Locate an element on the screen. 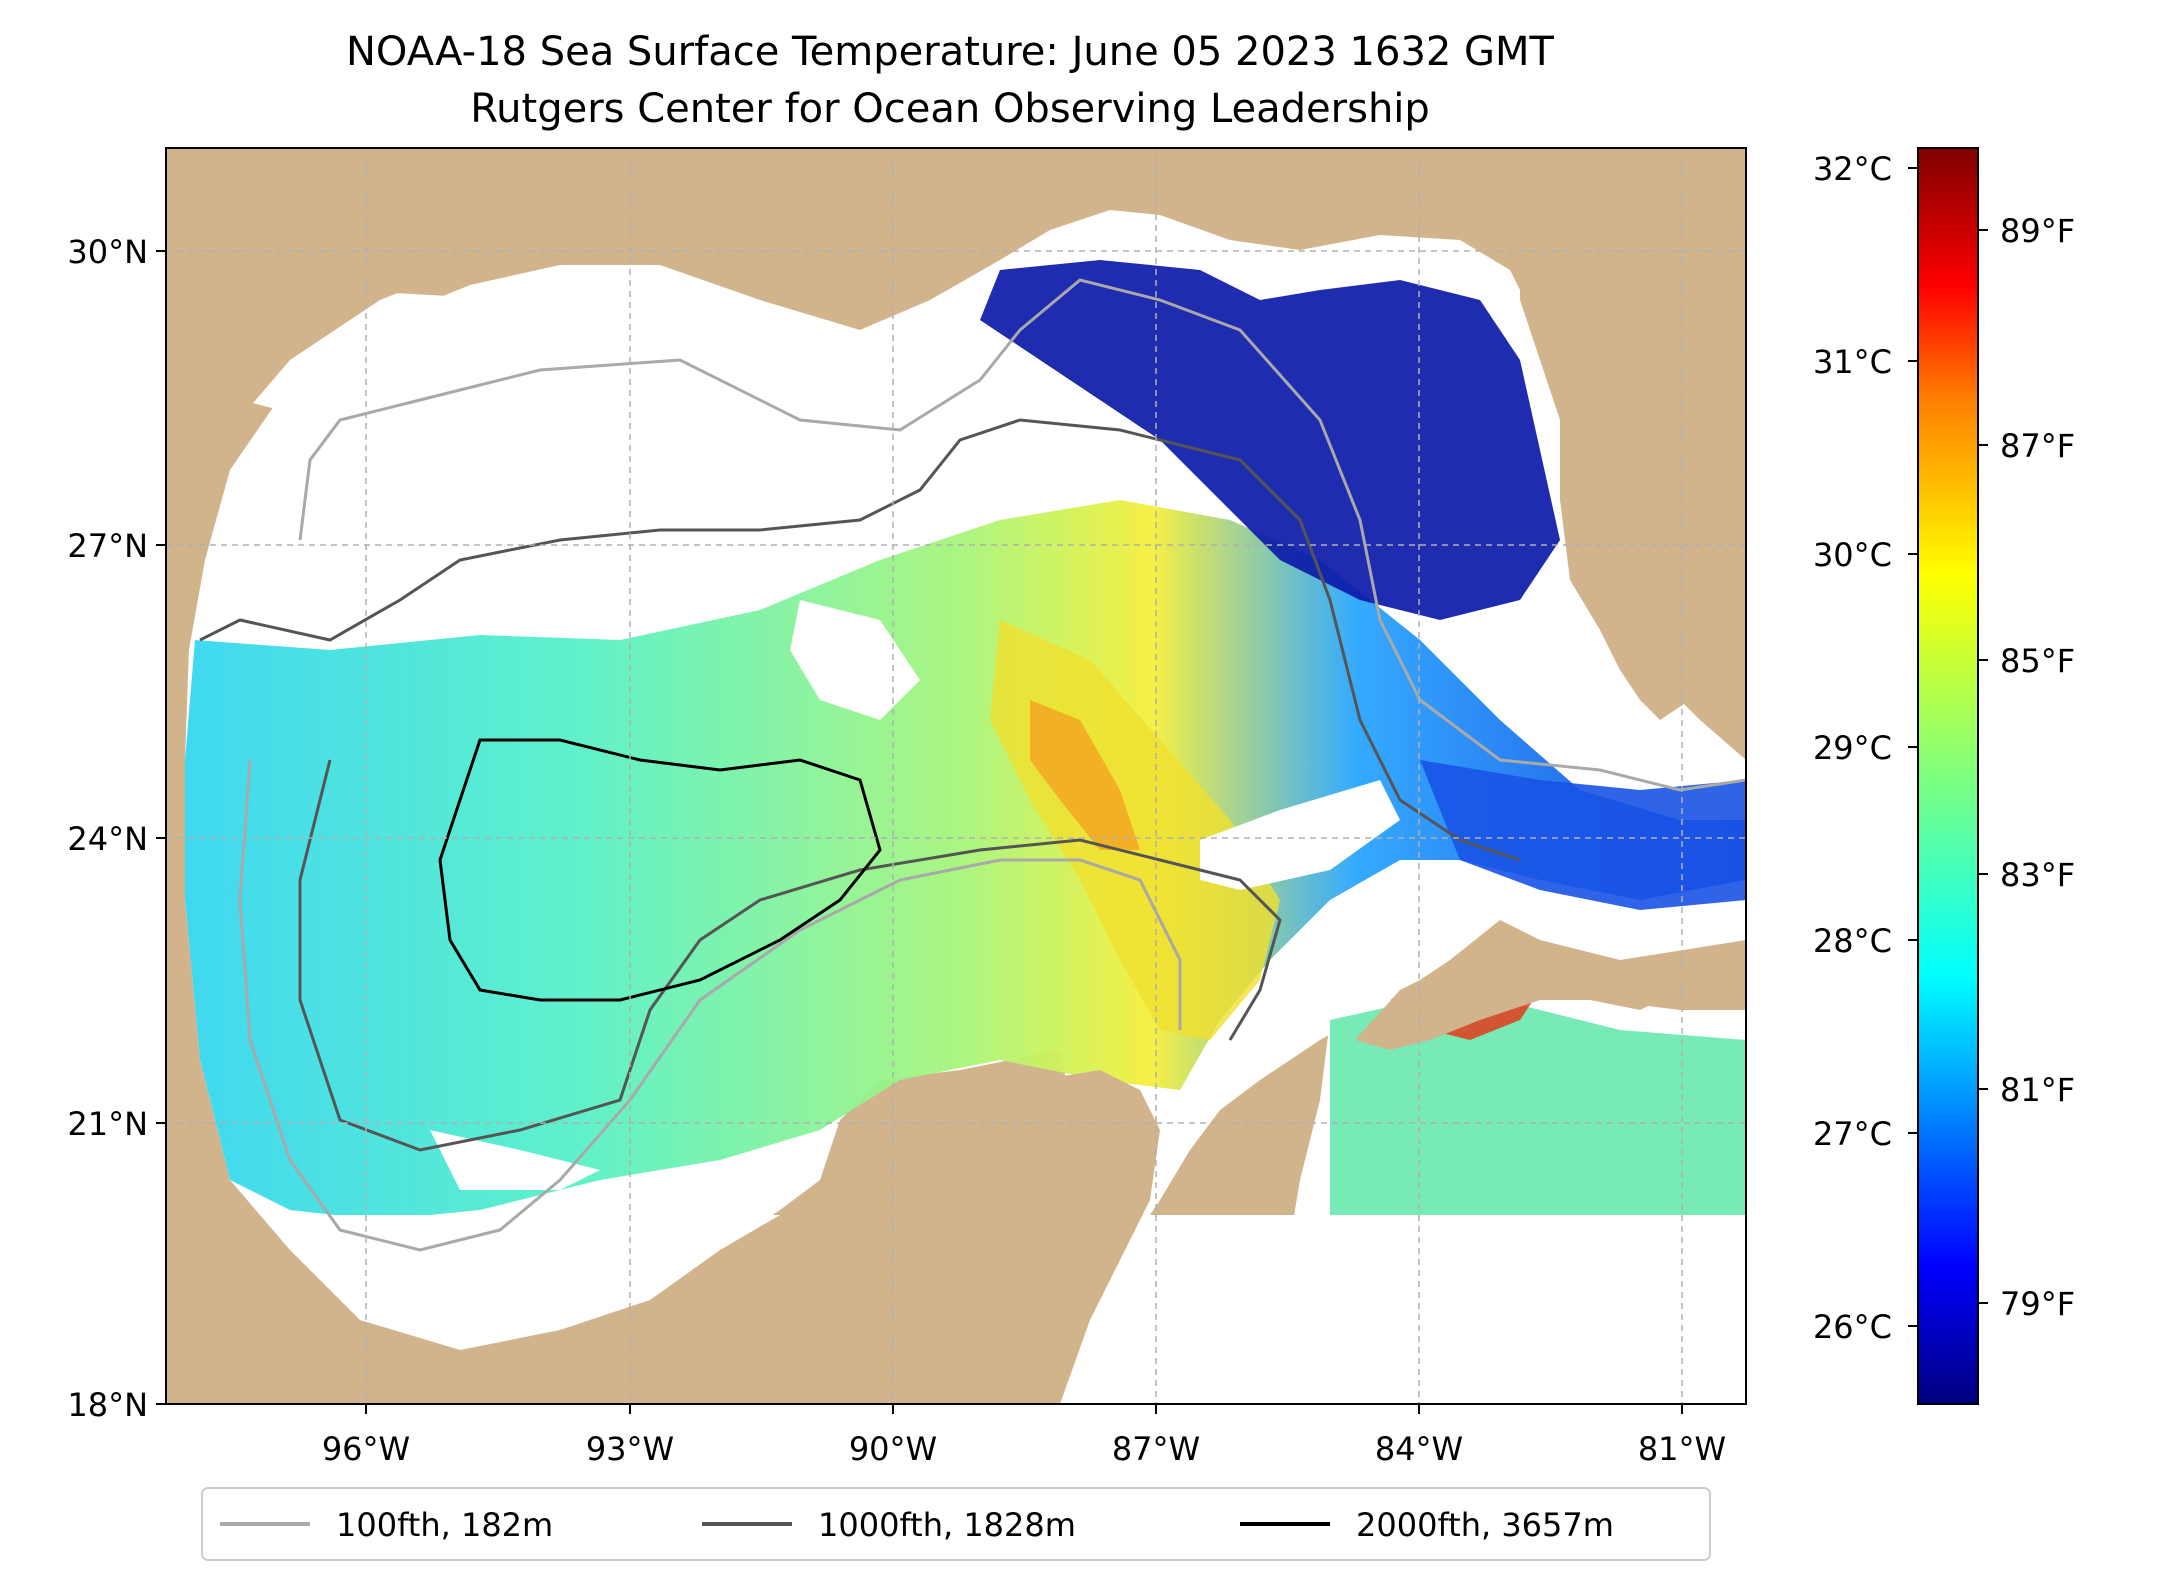  lat-label-24n: 24°N is located at coordinates (107, 839).